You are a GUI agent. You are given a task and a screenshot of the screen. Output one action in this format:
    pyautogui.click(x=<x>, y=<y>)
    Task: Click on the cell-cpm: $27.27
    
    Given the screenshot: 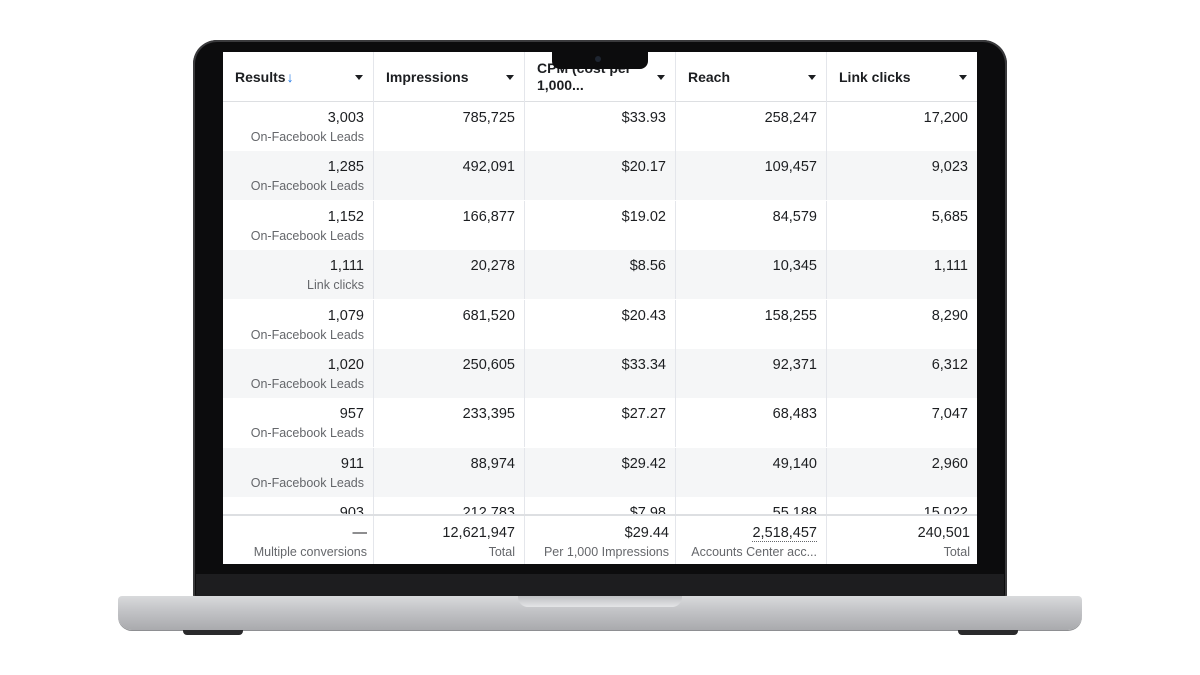 What is the action you would take?
    pyautogui.click(x=600, y=423)
    